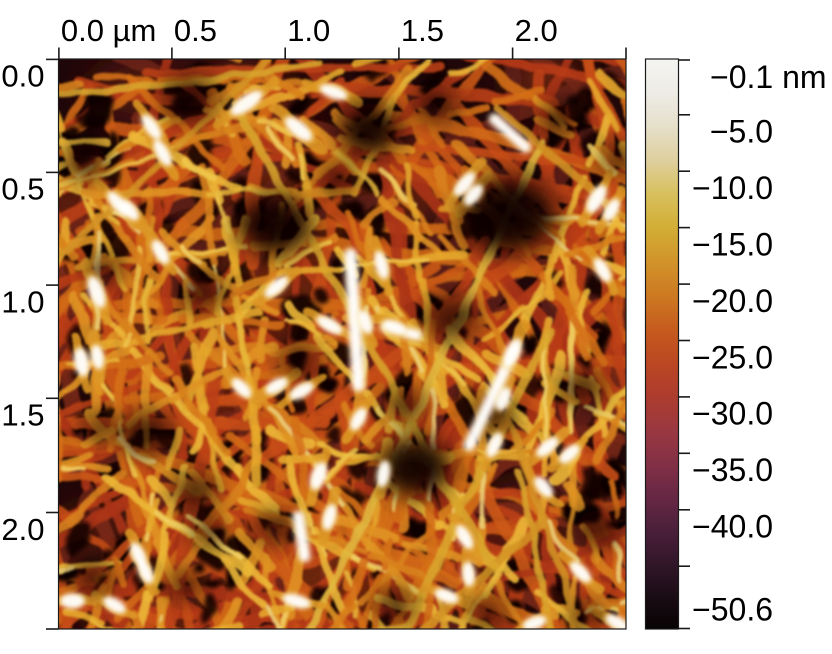 Image resolution: width=832 pixels, height=654 pixels. Describe the element at coordinates (732, 470) in the screenshot. I see `svg-text: −35.0` at that location.